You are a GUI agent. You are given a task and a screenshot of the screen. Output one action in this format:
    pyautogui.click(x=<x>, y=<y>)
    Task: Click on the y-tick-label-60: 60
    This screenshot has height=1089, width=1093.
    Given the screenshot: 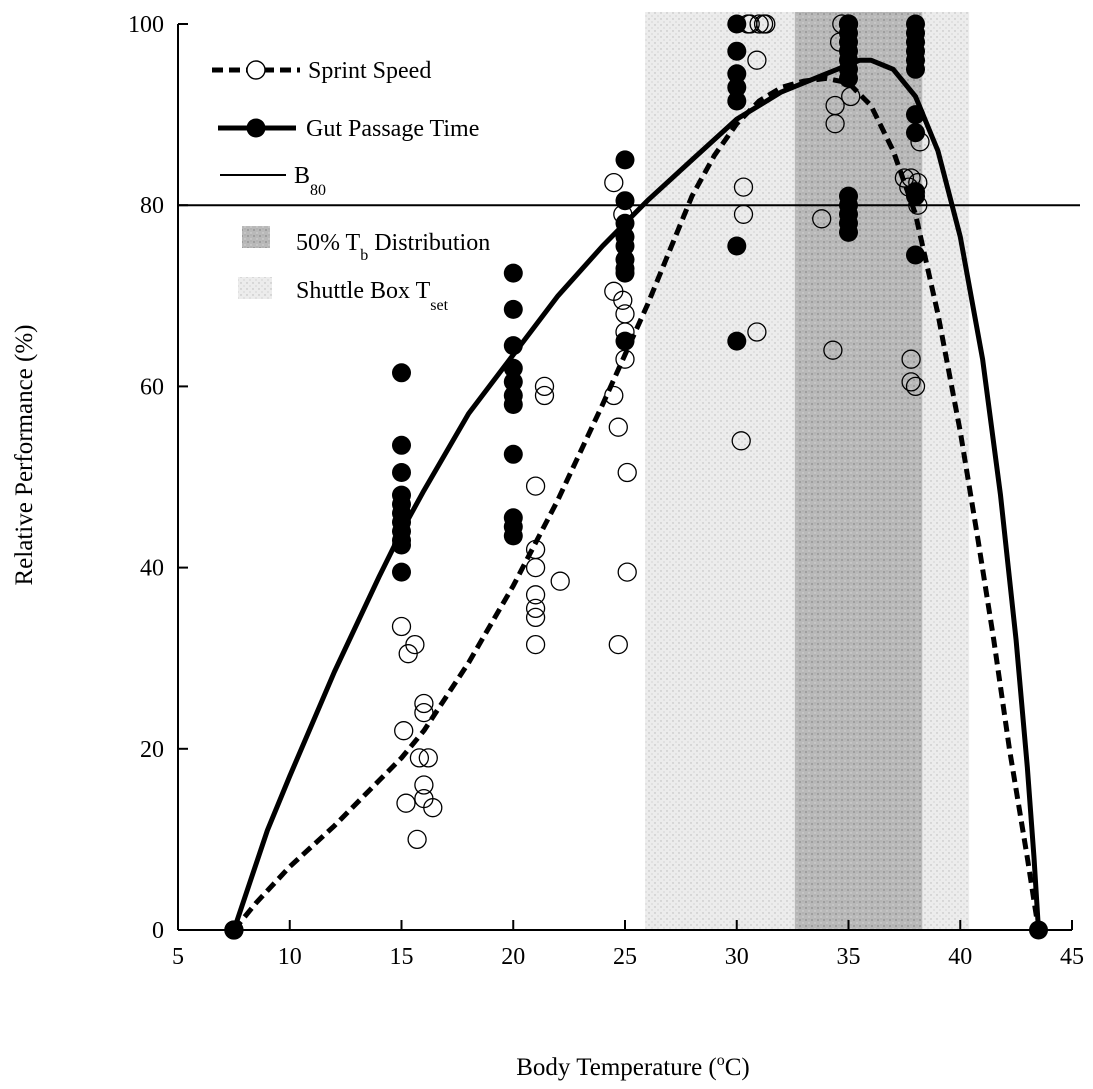 What is the action you would take?
    pyautogui.click(x=152, y=387)
    